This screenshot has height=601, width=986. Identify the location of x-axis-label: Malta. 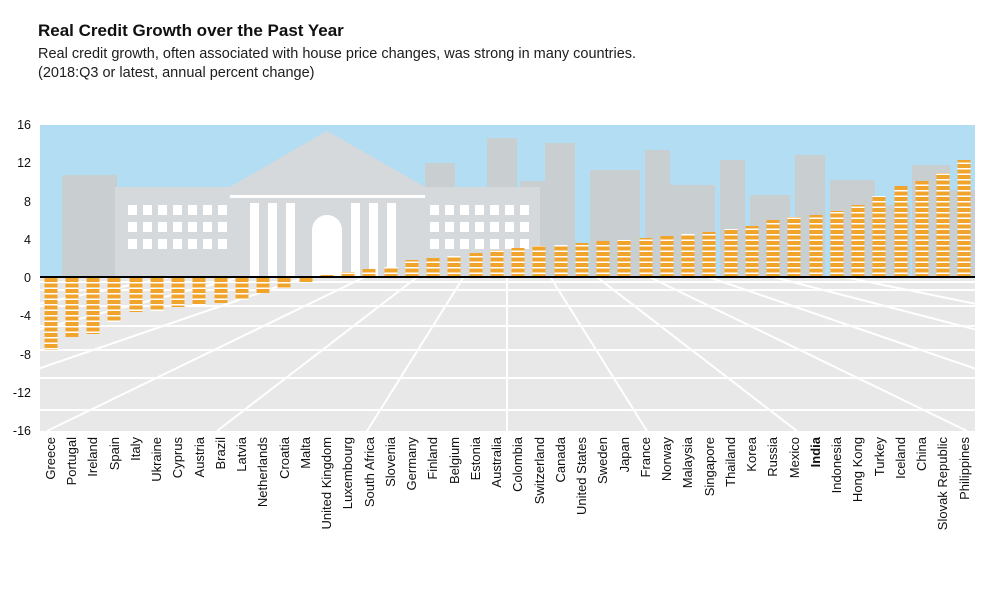
(305, 453).